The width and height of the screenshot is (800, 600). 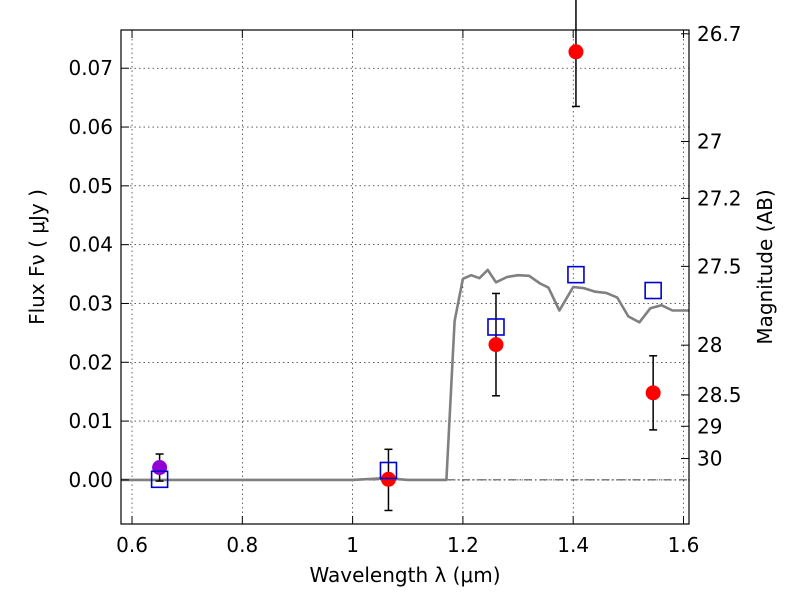 What do you see at coordinates (242, 545) in the screenshot?
I see `x-tick-label: 0.8` at bounding box center [242, 545].